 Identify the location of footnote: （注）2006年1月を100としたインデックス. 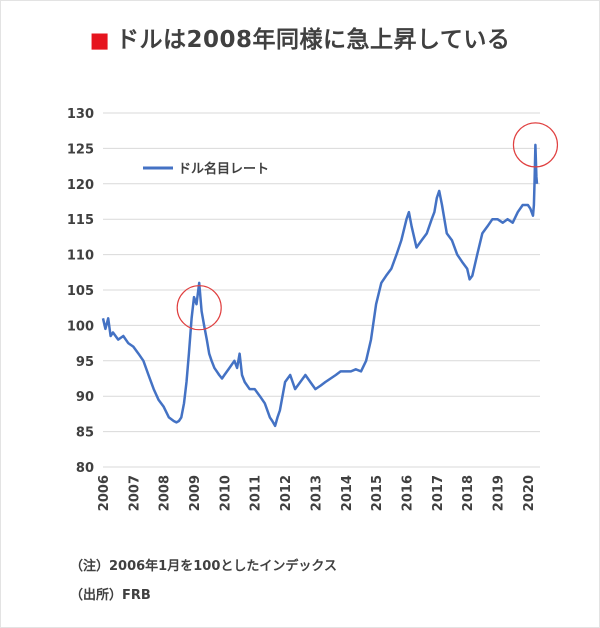
(203, 566).